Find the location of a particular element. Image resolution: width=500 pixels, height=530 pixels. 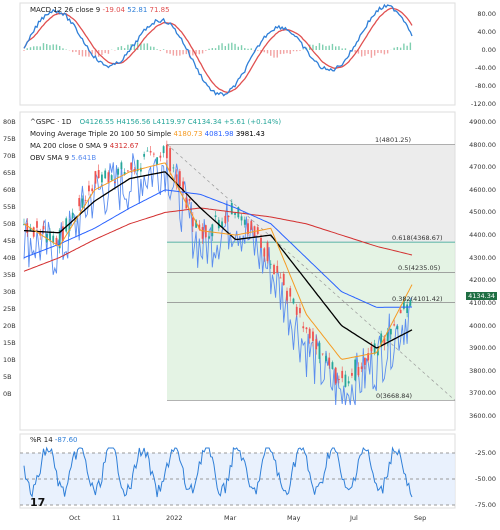

obv-label: OBV SMA 9 is located at coordinates (50, 158).